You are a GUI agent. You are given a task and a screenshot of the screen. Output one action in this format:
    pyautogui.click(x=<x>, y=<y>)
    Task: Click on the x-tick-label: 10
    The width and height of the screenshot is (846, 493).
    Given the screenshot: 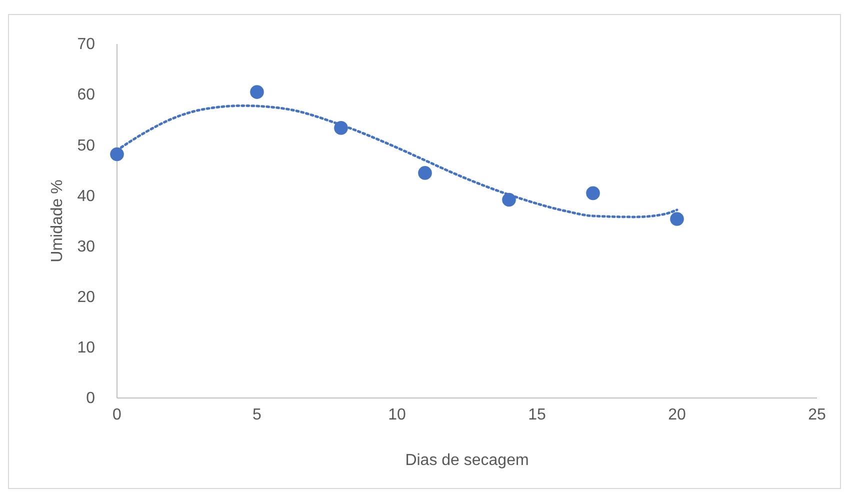 What is the action you would take?
    pyautogui.click(x=397, y=415)
    